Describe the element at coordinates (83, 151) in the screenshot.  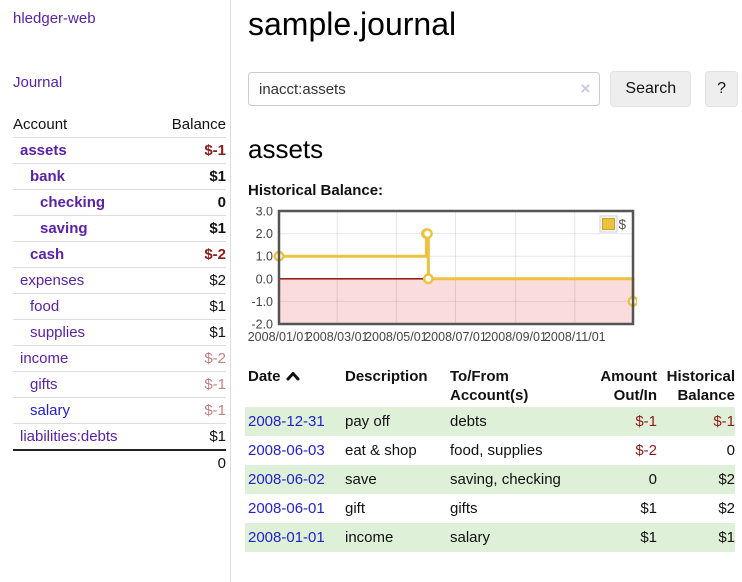
I see `account-cell: assets` at that location.